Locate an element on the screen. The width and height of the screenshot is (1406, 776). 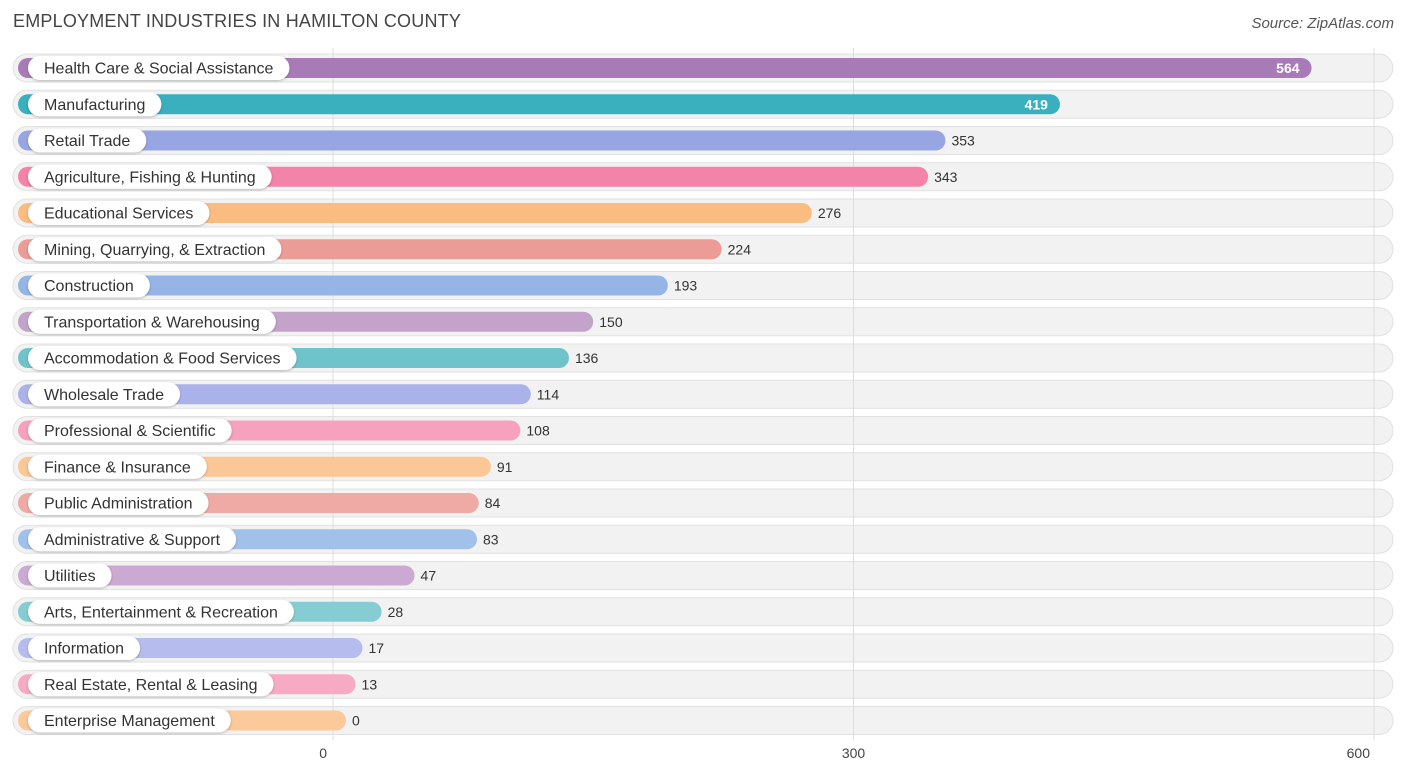
category-label-public-administration: Public Administration is located at coordinates (118, 504).